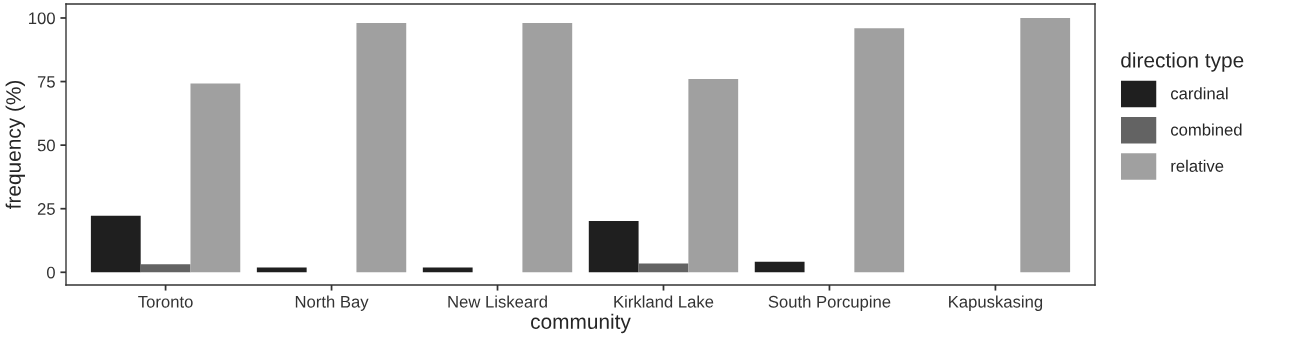 The image size is (1300, 348). What do you see at coordinates (42, 18) in the screenshot?
I see `y-tick-label: 100` at bounding box center [42, 18].